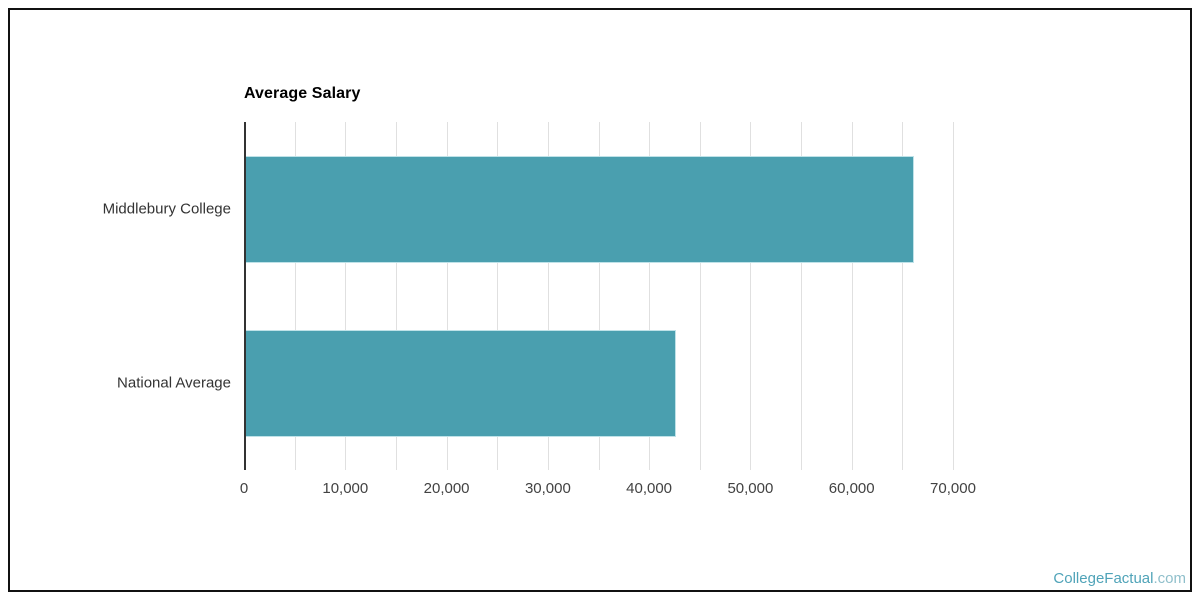 The image size is (1200, 600). What do you see at coordinates (953, 488) in the screenshot?
I see `x-tick-label: 70,000` at bounding box center [953, 488].